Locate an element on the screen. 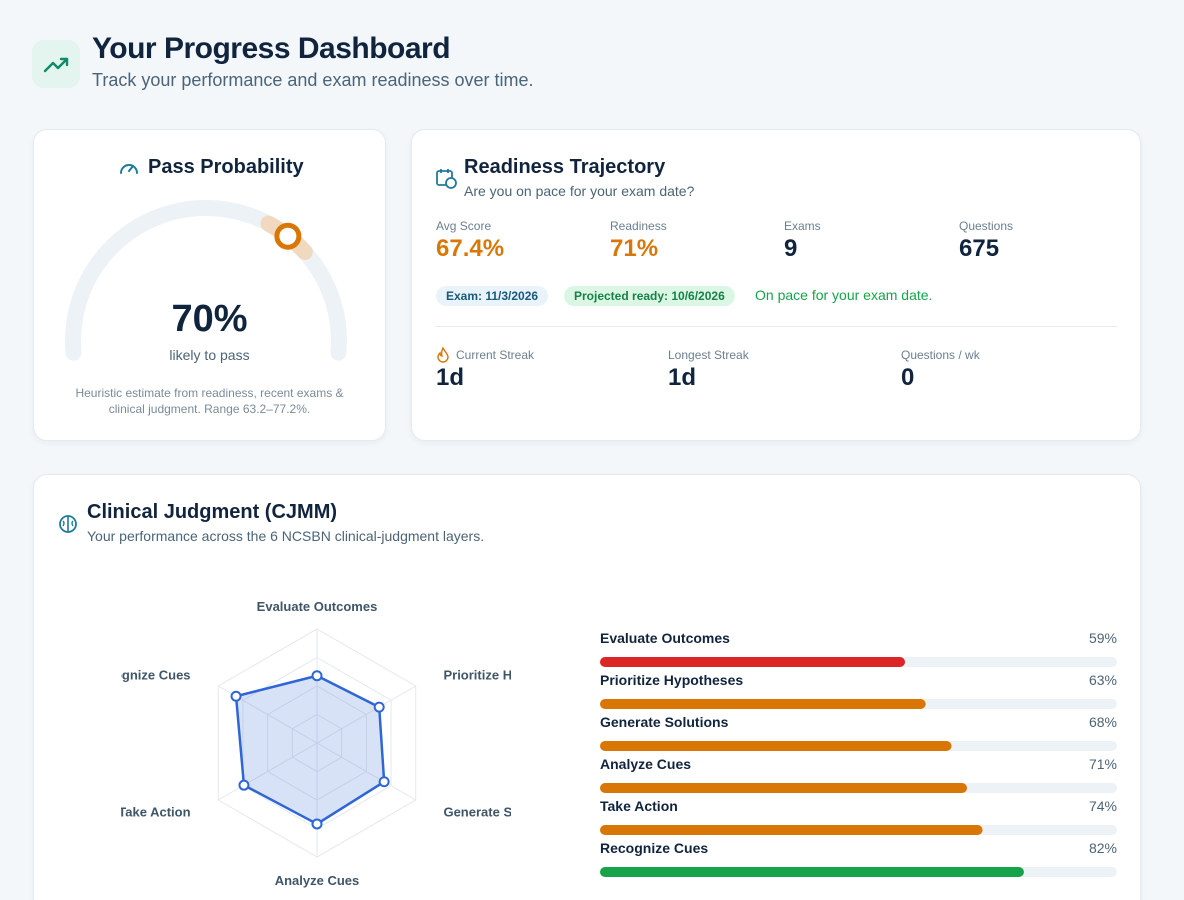  exam-badge: Exam: 11/3/2026 is located at coordinates (492, 296).